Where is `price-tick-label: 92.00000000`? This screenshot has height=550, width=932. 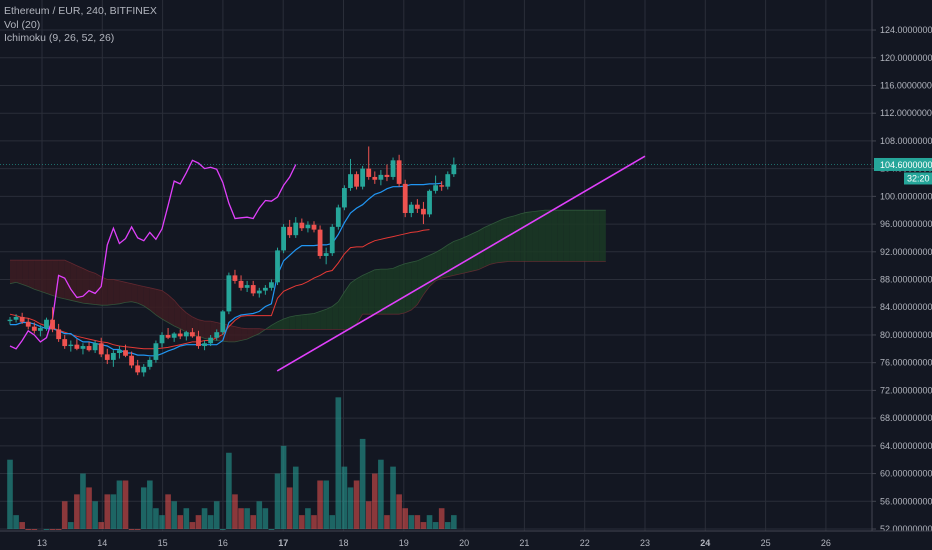 price-tick-label: 92.00000000 is located at coordinates (906, 252).